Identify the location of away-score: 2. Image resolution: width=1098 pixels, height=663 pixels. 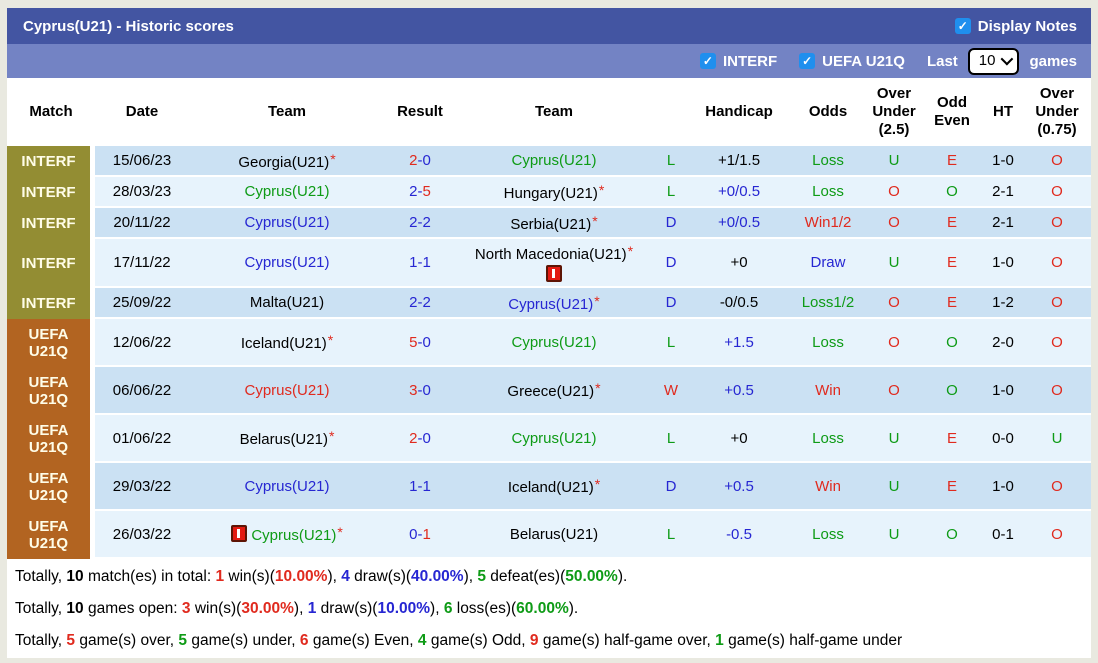
(426, 302).